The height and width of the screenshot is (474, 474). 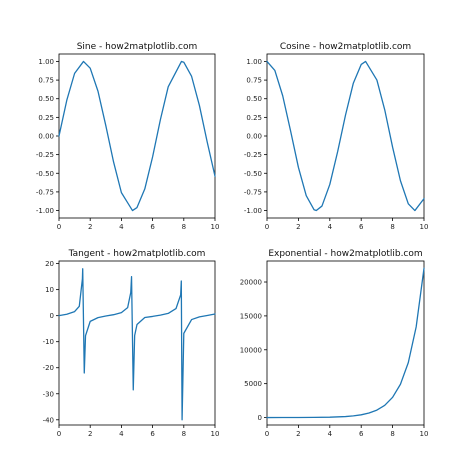 What do you see at coordinates (48, 368) in the screenshot?
I see `y-tick-label: -20` at bounding box center [48, 368].